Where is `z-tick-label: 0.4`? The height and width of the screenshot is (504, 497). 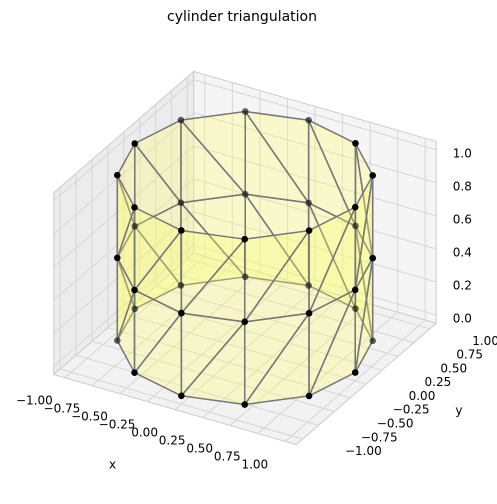
z-tick-label: 0.4 is located at coordinates (462, 253).